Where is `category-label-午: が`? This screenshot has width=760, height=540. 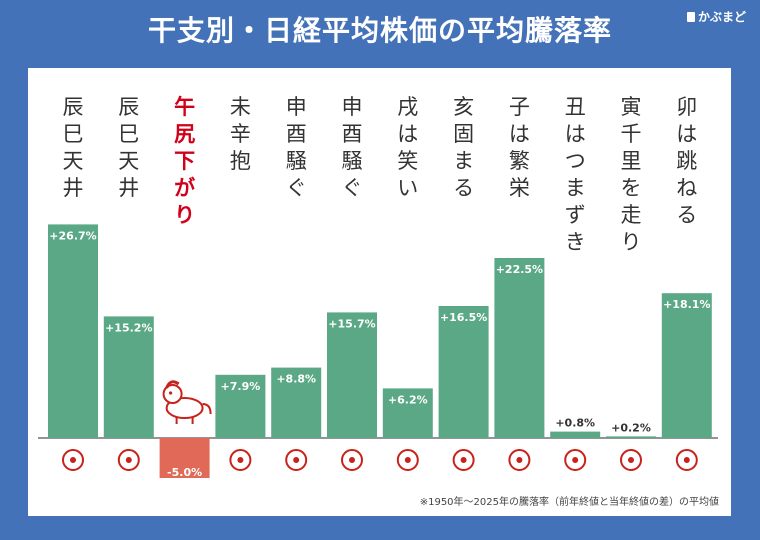
category-label-午: が is located at coordinates (184, 188).